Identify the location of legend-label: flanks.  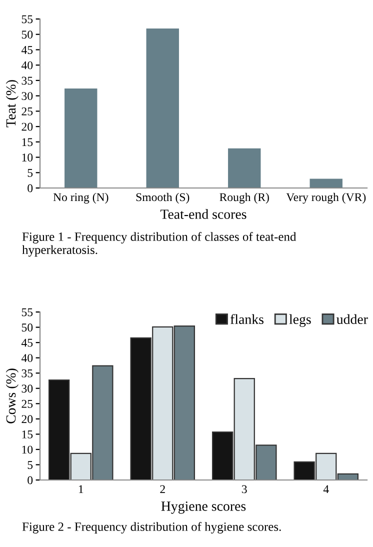
(247, 319).